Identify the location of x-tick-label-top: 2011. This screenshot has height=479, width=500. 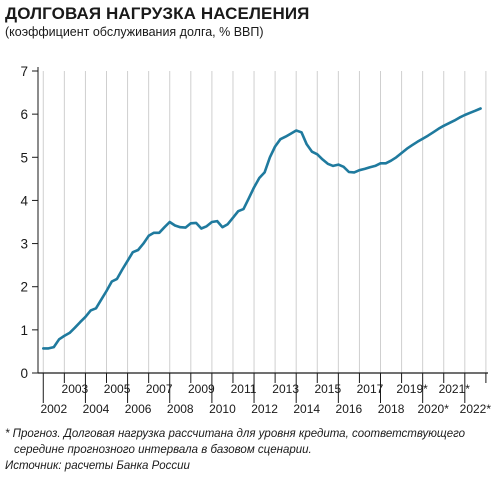
(244, 389).